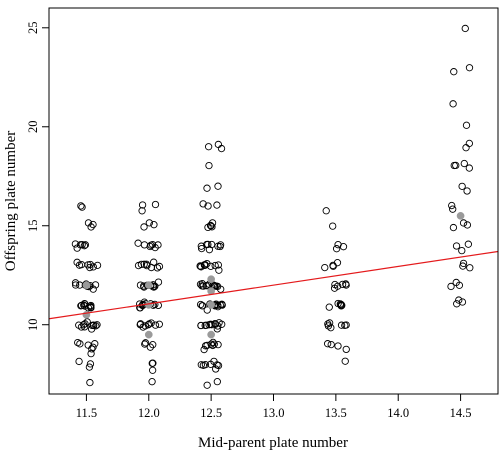 This screenshot has height=453, width=500. What do you see at coordinates (11, 201) in the screenshot?
I see `y-axis-label: Offspring plate number` at bounding box center [11, 201].